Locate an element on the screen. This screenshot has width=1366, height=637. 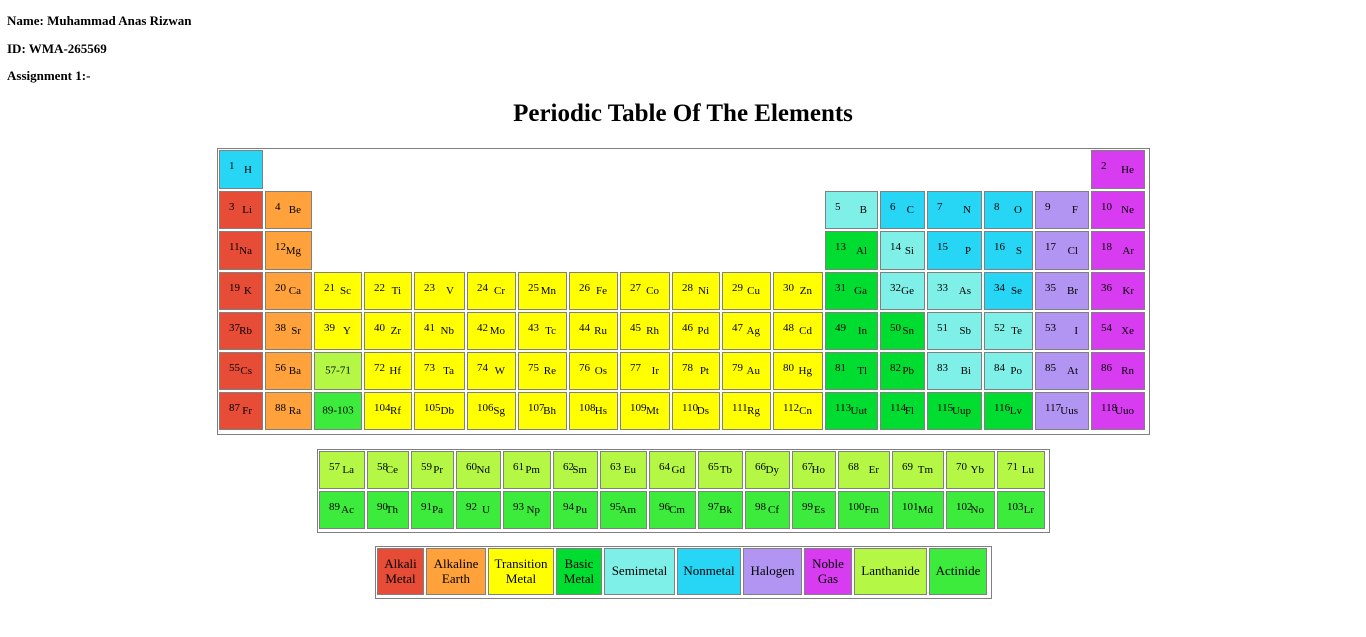
element-symbol: Sn is located at coordinates (908, 331).